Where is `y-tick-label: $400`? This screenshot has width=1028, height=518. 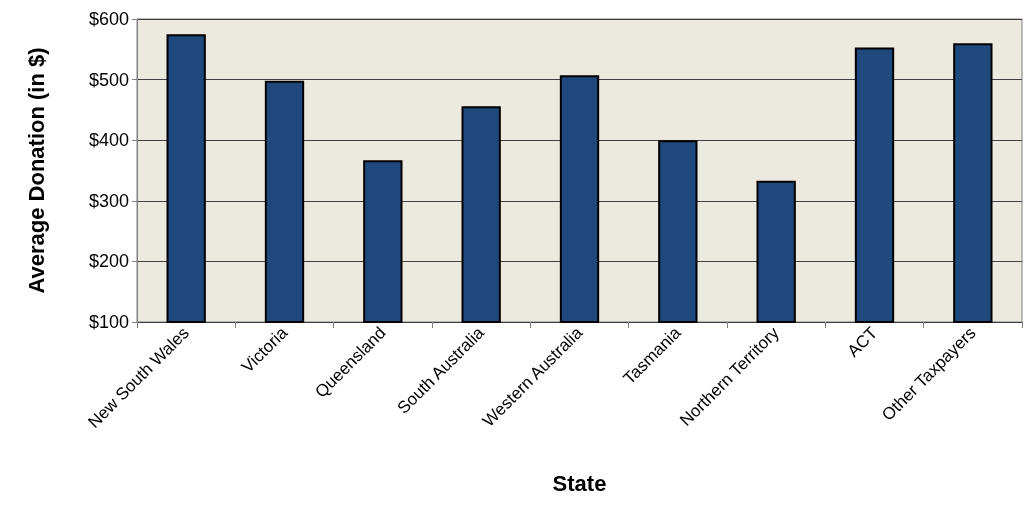 y-tick-label: $400 is located at coordinates (108, 140).